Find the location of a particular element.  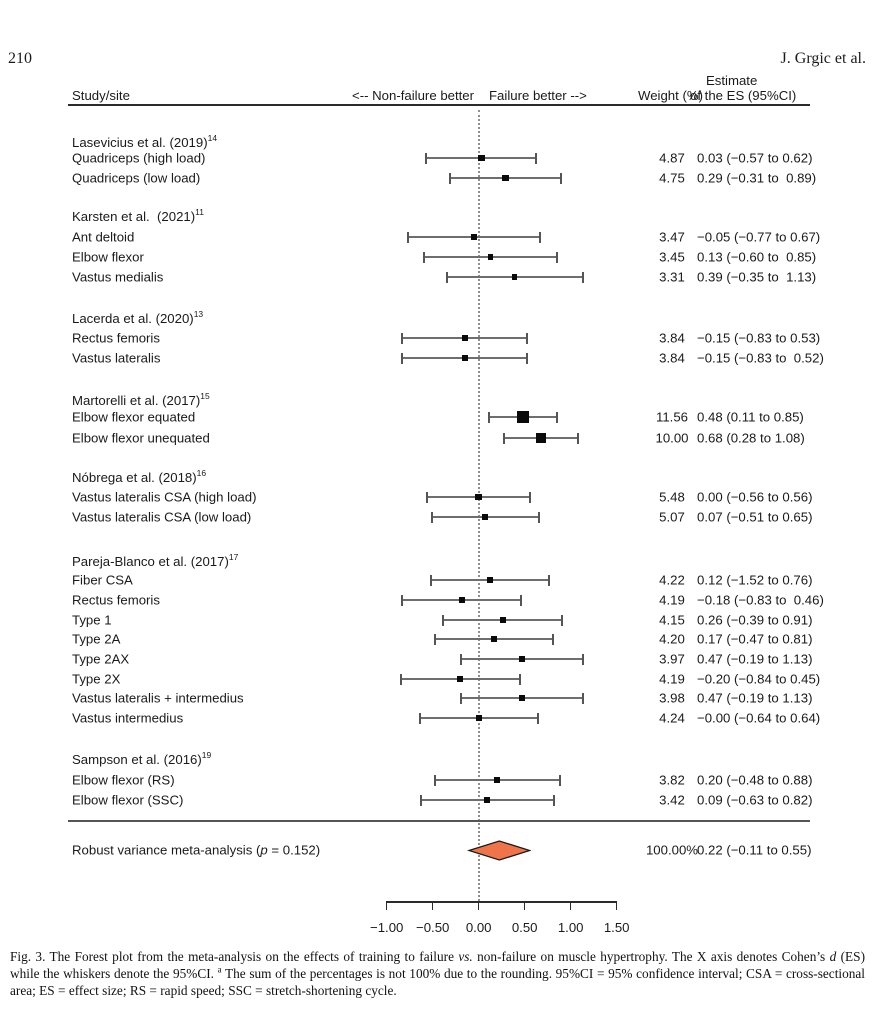

column-header-nonfailure-better: <-- Non-failure better is located at coordinates (413, 95).